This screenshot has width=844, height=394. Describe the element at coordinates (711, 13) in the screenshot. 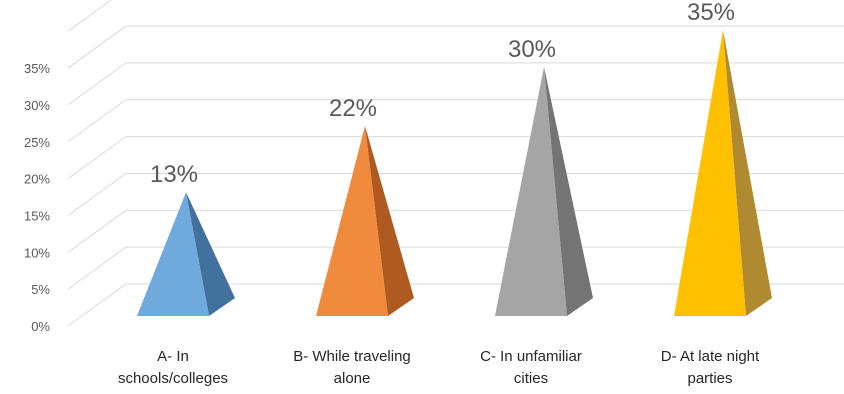

I see `data-label: 35%` at that location.